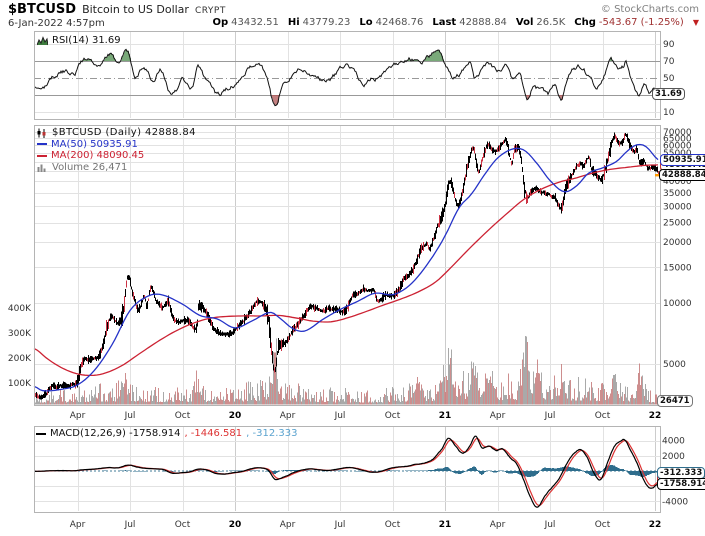 The height and width of the screenshot is (536, 705). I want to click on ma50-line-icon, so click(42, 144).